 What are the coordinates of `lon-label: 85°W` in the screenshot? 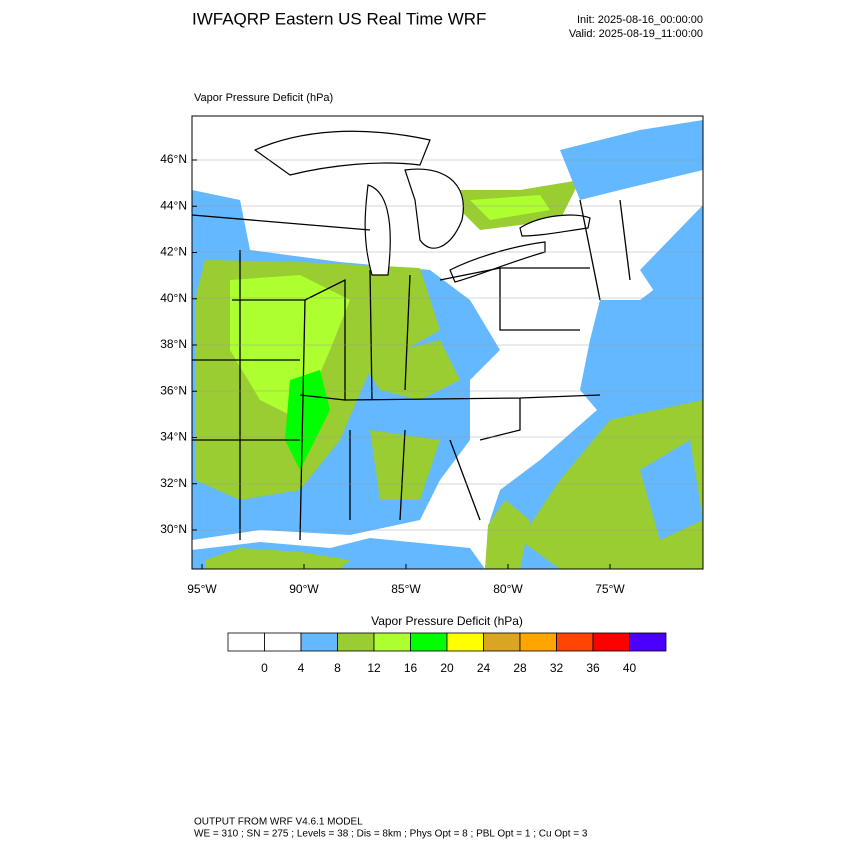 It's located at (406, 589).